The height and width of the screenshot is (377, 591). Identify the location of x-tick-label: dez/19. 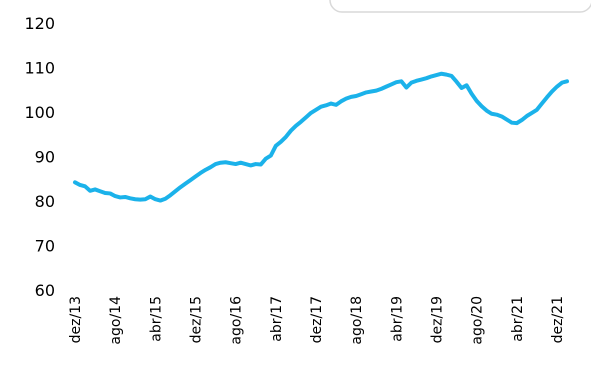
(437, 319).